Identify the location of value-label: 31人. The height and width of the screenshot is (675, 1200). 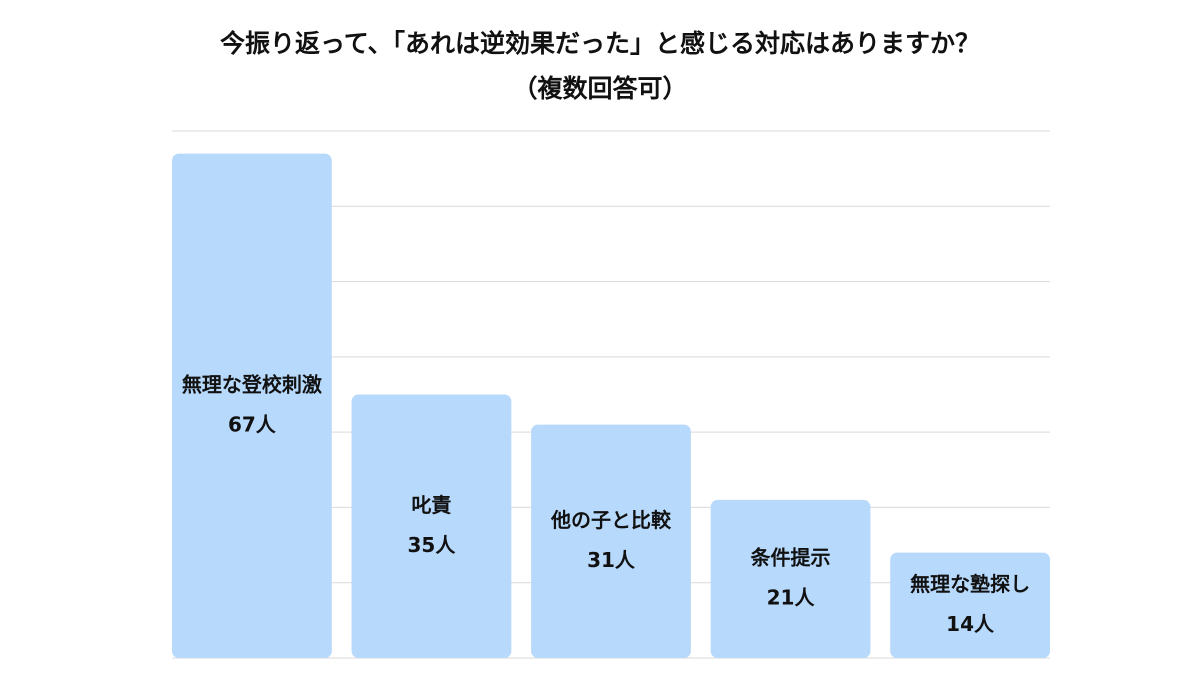
(611, 560).